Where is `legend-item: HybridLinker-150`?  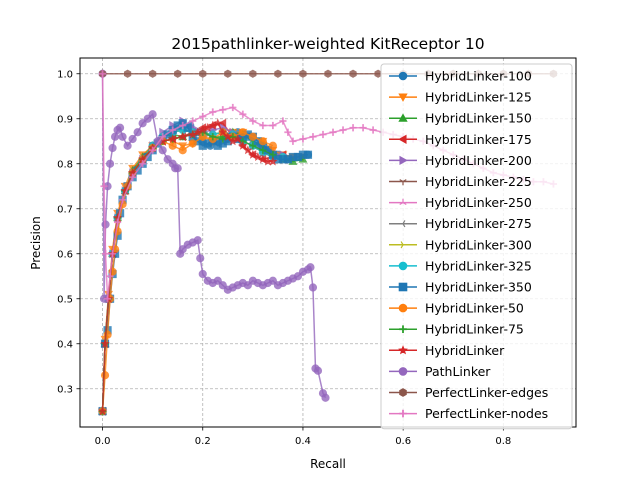 legend-item: HybridLinker-150 is located at coordinates (460, 118).